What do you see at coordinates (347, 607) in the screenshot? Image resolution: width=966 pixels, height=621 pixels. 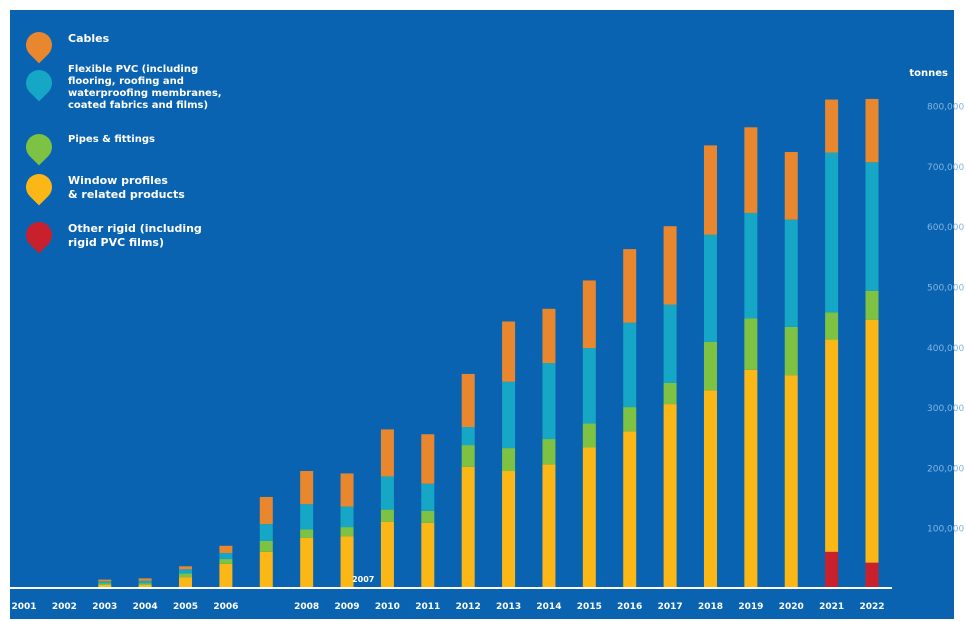 I see `x-tick-label: 2009` at bounding box center [347, 607].